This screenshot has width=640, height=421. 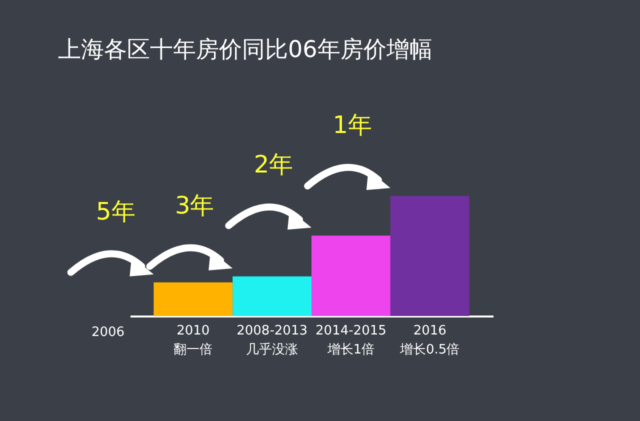 What do you see at coordinates (351, 341) in the screenshot?
I see `x-tick-label: 2014-2015 增长1倍` at bounding box center [351, 341].